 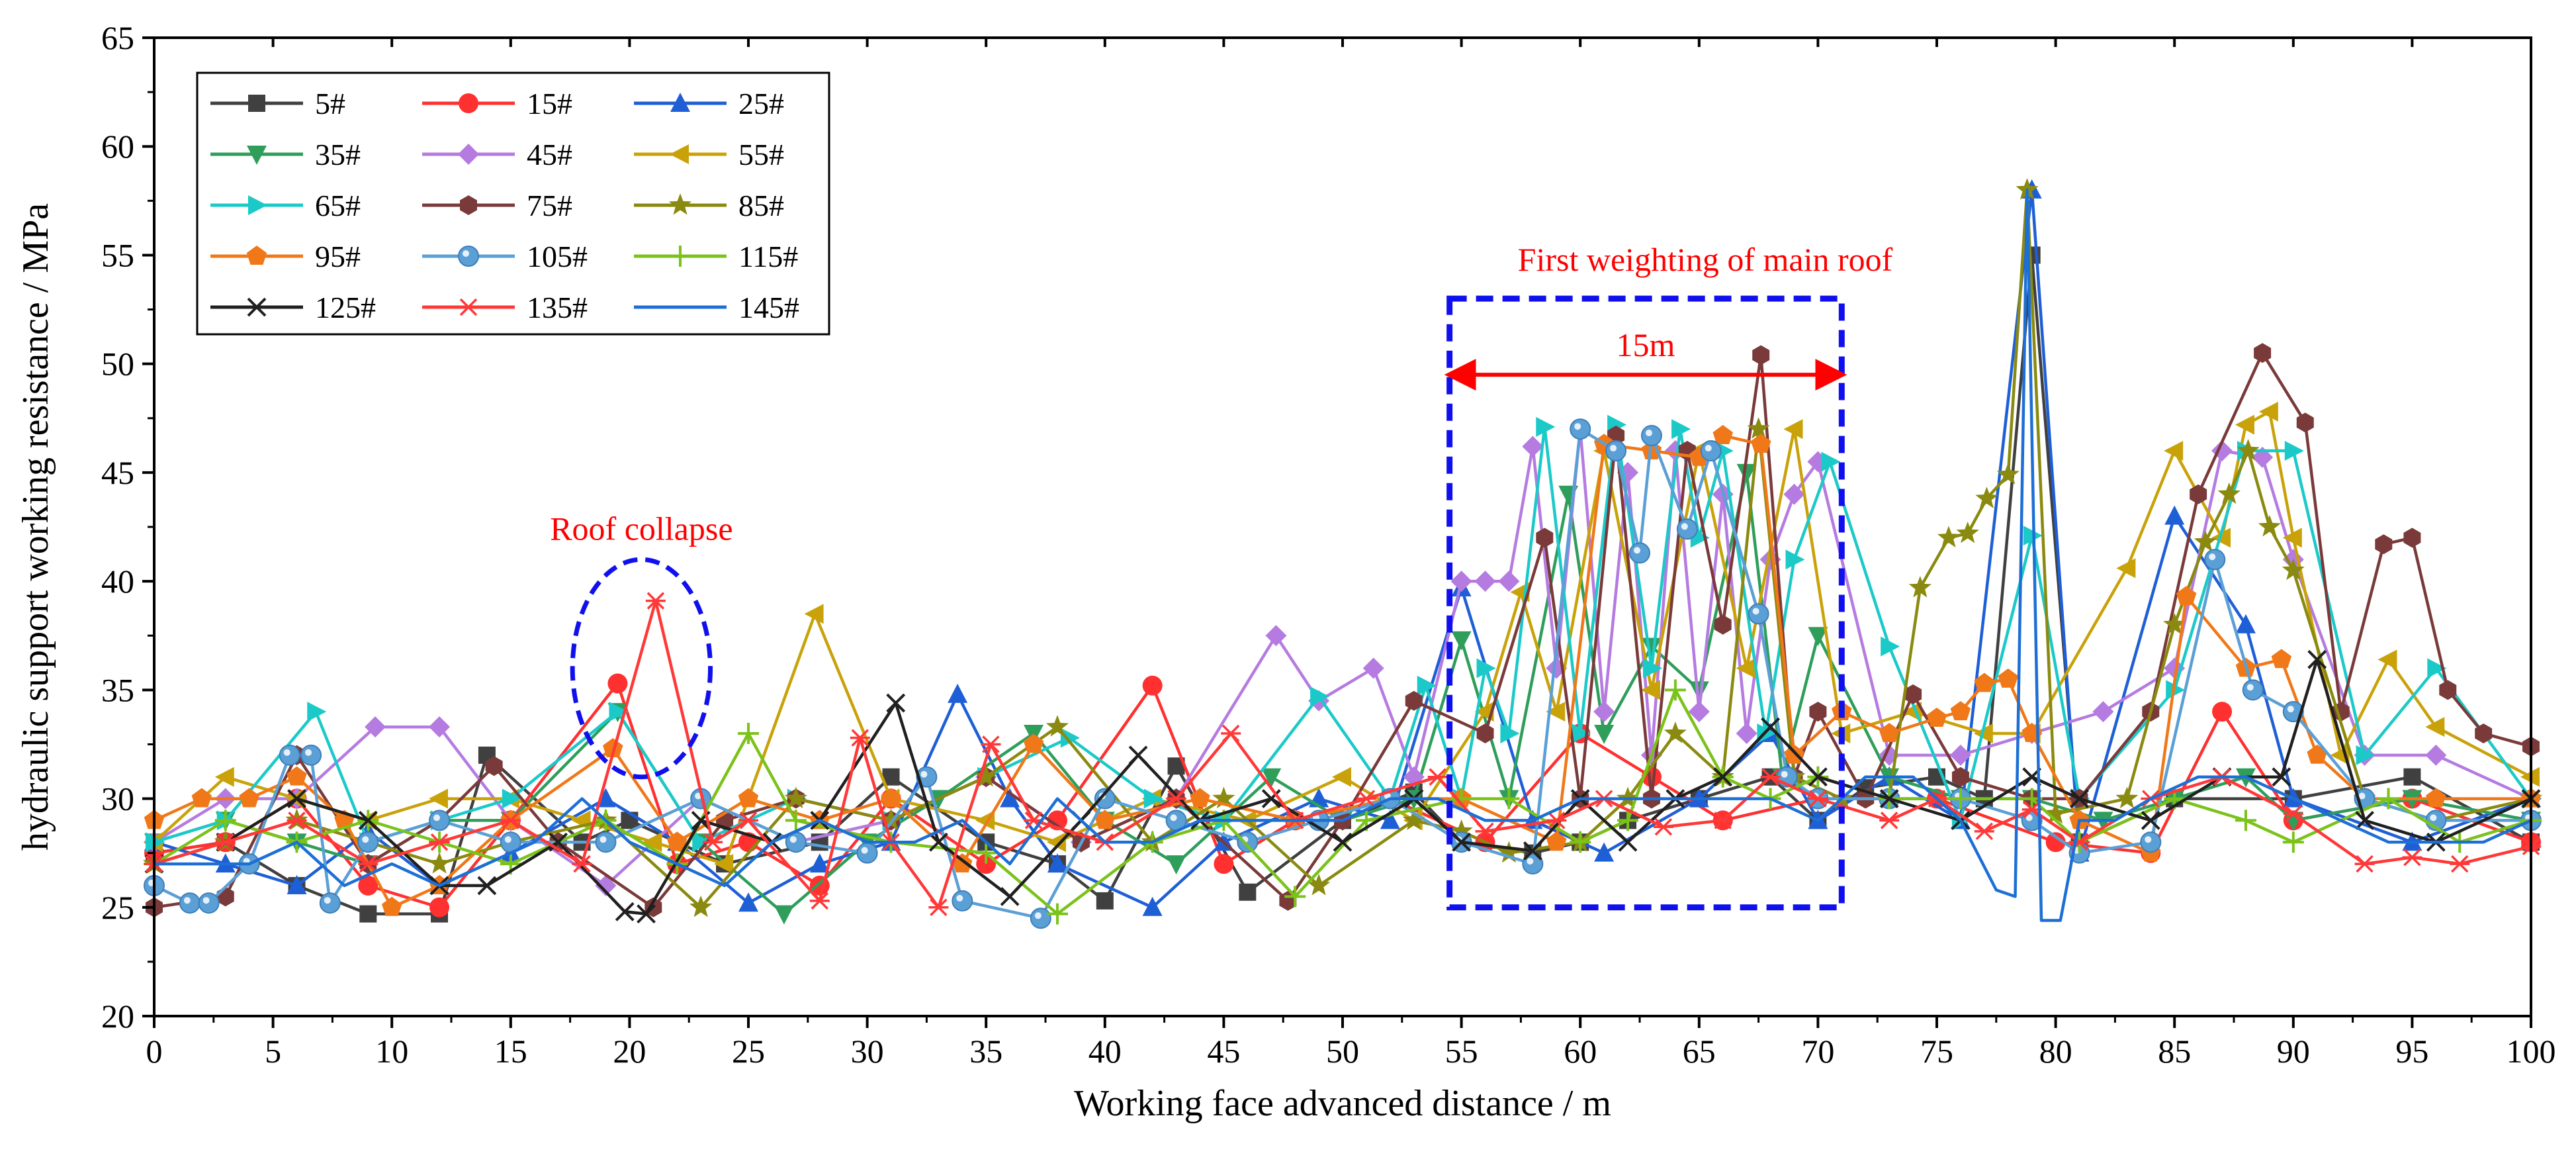 What do you see at coordinates (277, 103) in the screenshot?
I see `legend-item-5: 5#` at bounding box center [277, 103].